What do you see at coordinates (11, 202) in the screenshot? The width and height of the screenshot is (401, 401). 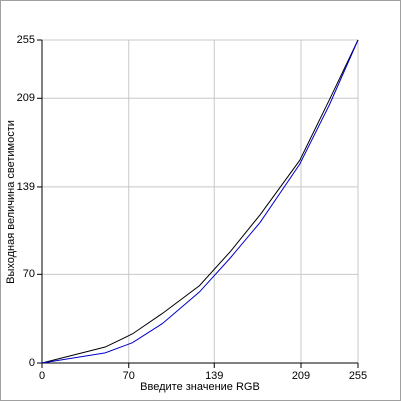 I see `y-axis-label: Выходная величина светимости` at bounding box center [11, 202].